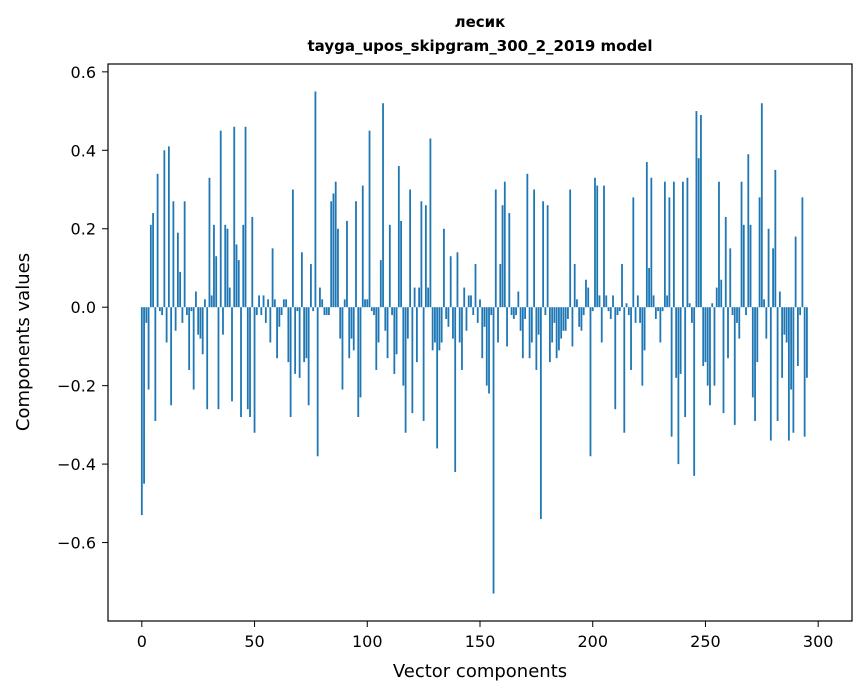 This screenshot has width=867, height=696. Describe the element at coordinates (83, 150) in the screenshot. I see `y-tick-label: 0.4` at that location.